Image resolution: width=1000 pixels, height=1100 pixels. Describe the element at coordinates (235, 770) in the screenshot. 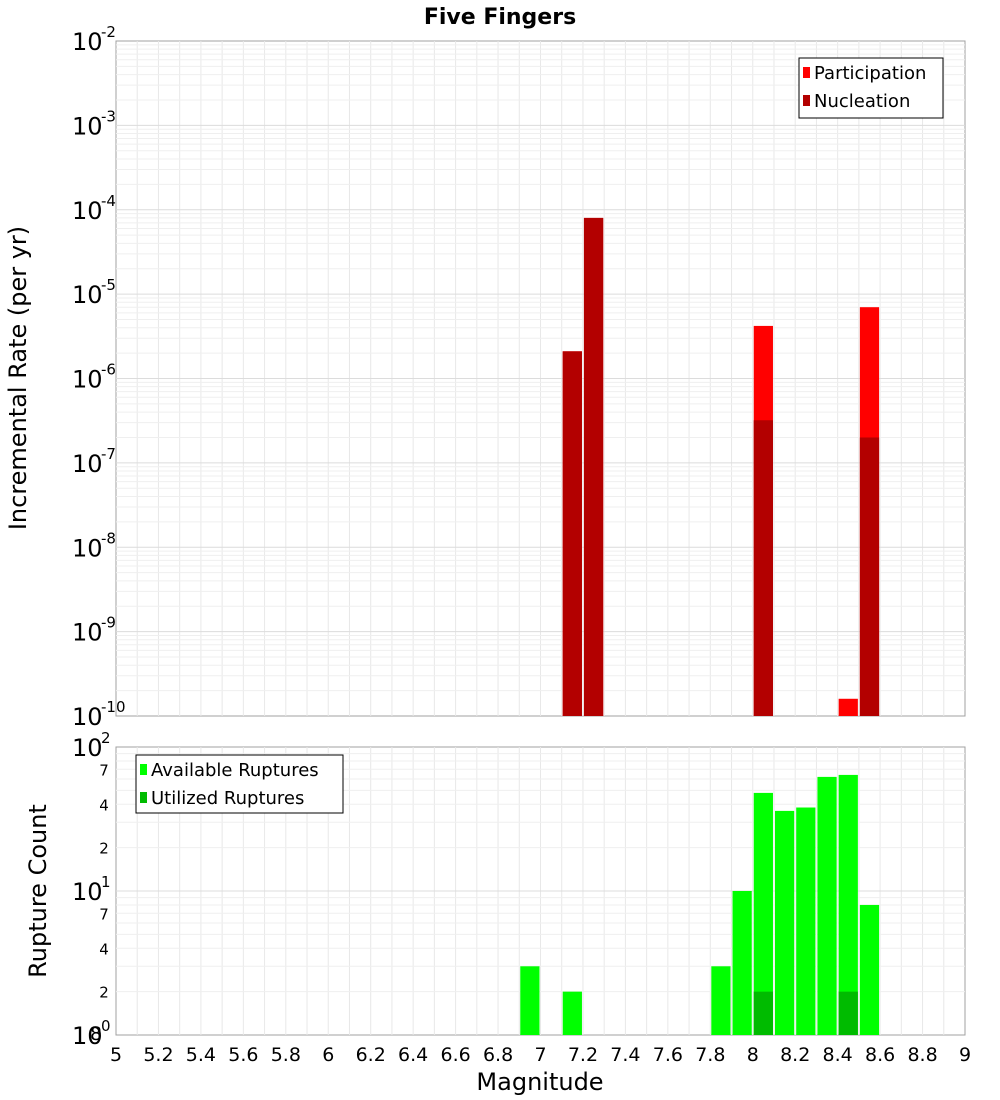

I see `legend-label-available: Available Ruptures` at that location.